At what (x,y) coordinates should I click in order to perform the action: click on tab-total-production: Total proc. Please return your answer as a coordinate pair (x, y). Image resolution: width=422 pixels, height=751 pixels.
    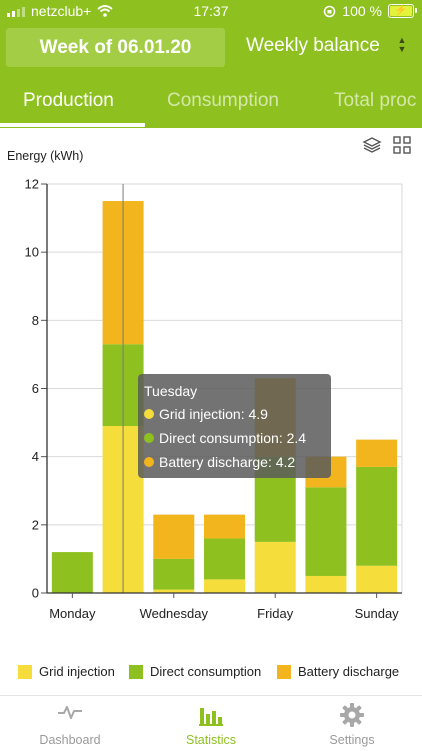
    Looking at the image, I should click on (375, 100).